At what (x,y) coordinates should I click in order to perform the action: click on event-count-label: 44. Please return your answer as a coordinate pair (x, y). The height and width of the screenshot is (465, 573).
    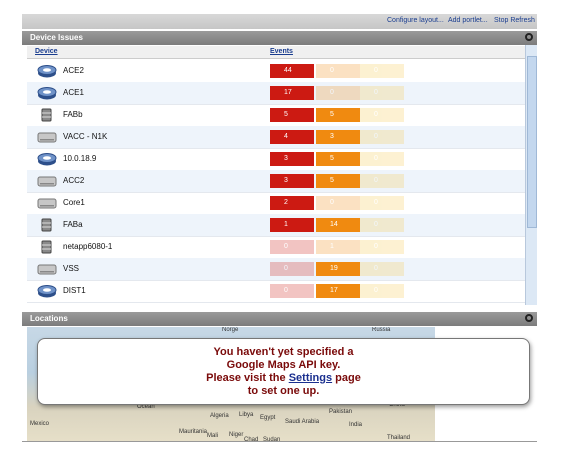
    Looking at the image, I should click on (288, 70).